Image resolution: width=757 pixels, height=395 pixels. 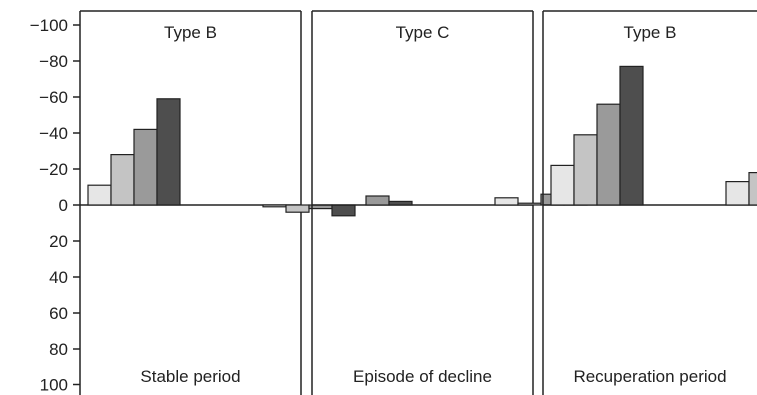 What do you see at coordinates (422, 376) in the screenshot?
I see `panel-caption: Episode of decline` at bounding box center [422, 376].